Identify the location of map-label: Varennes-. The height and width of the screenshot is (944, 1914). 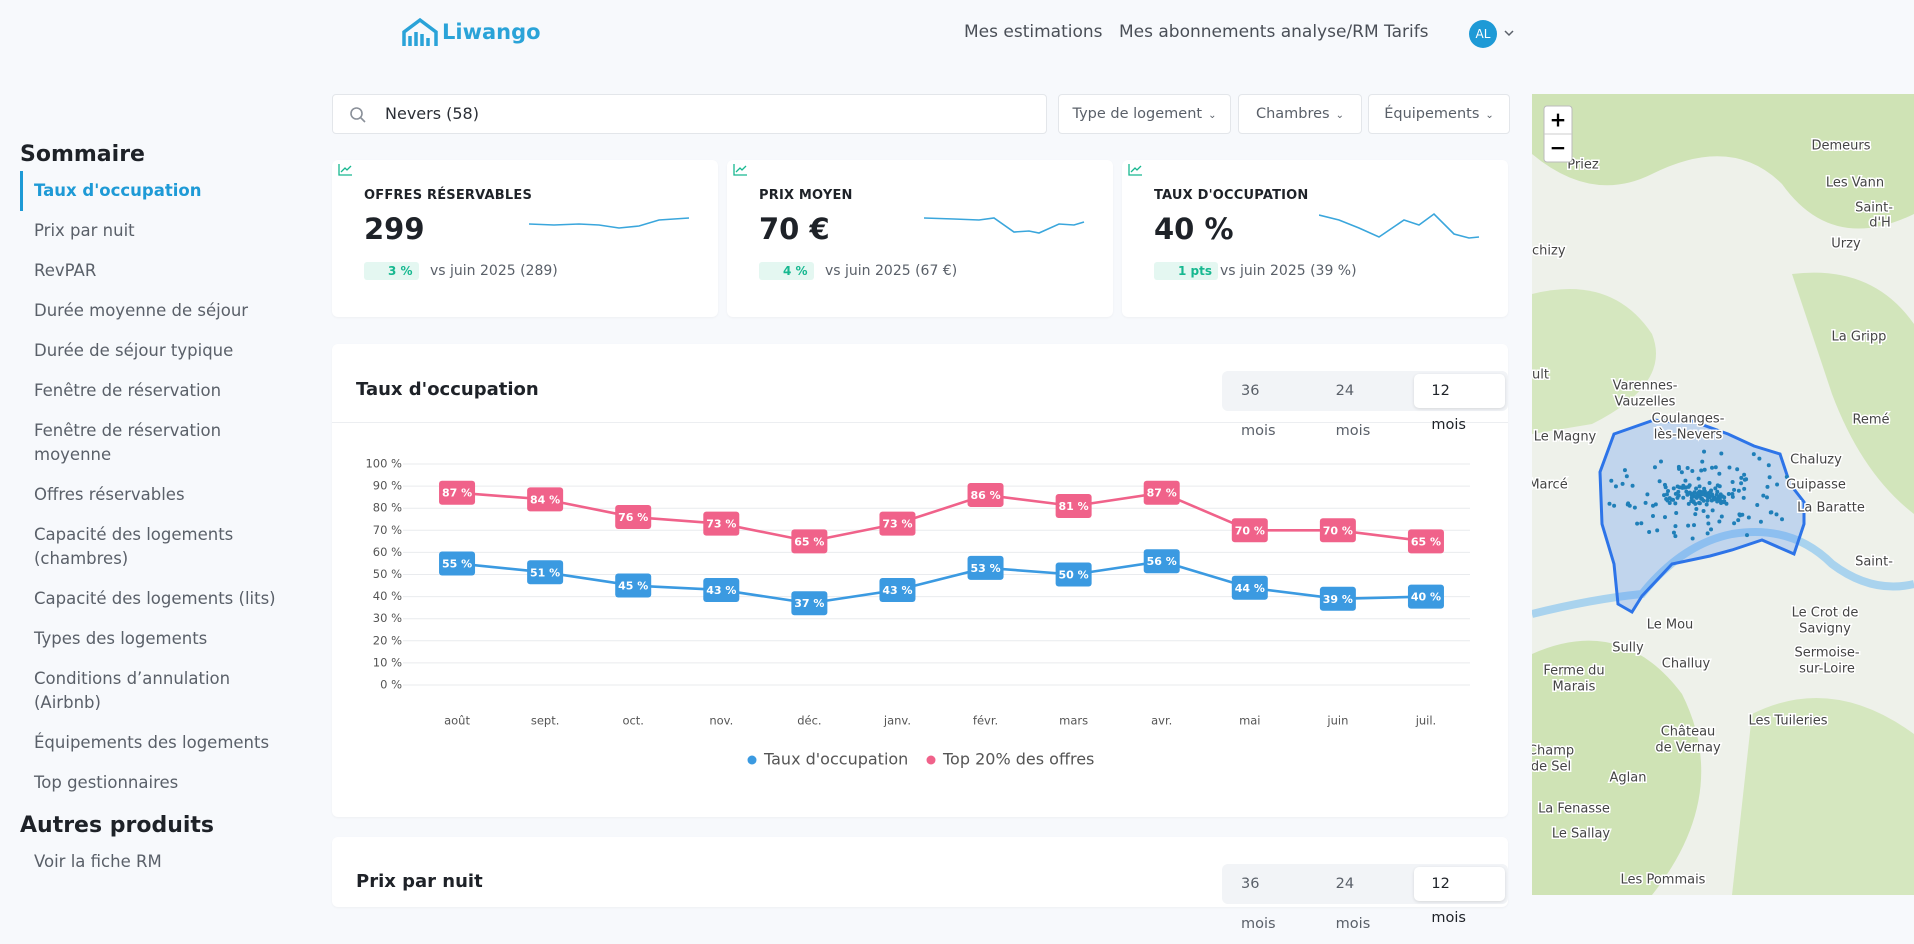
(1645, 386).